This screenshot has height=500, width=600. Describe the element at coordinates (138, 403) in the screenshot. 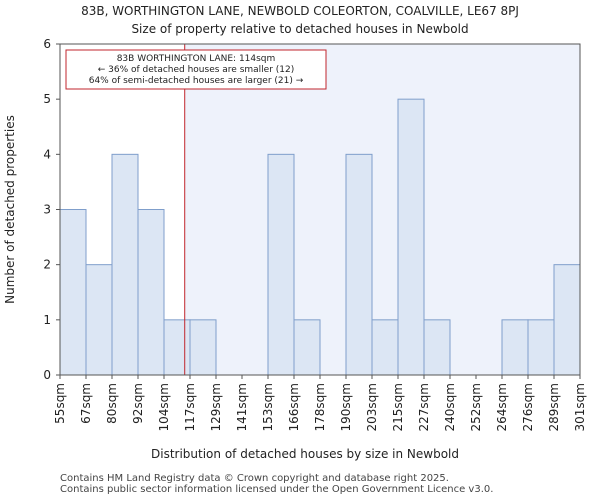

I see `x-tick-label: 92sqm` at that location.